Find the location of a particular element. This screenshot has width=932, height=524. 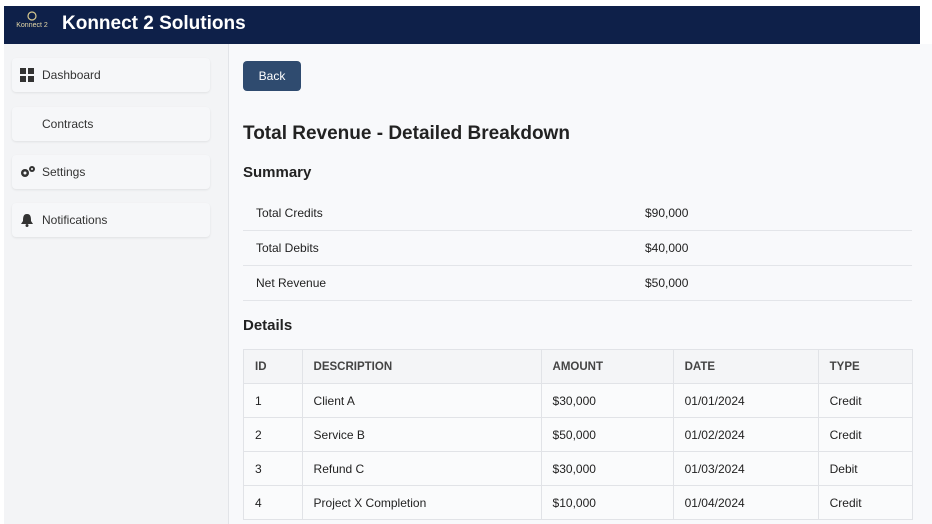

top-bar: Konnect 2 Konnect 2 Solutions is located at coordinates (462, 25).